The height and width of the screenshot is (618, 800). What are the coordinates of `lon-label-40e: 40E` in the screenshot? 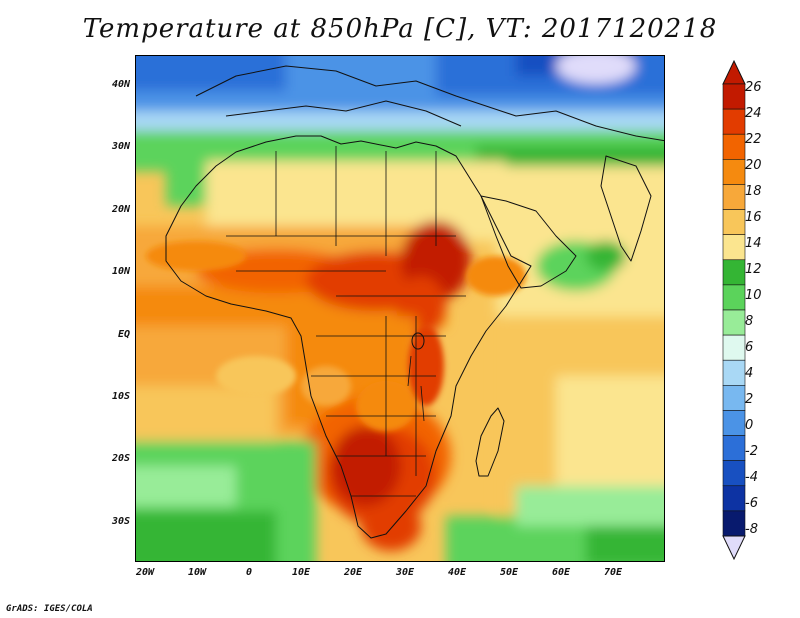 It's located at (457, 572).